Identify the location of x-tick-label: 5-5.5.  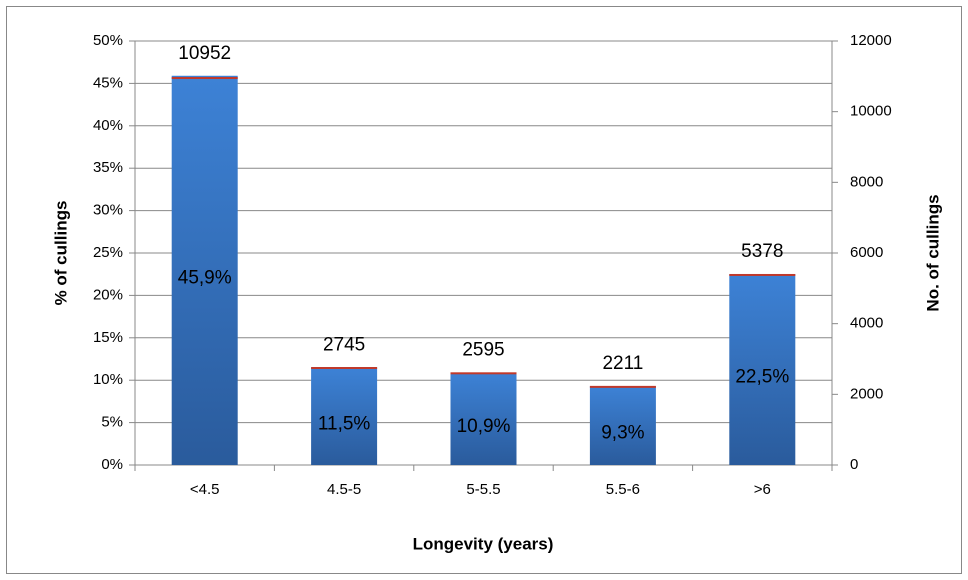
(483, 489).